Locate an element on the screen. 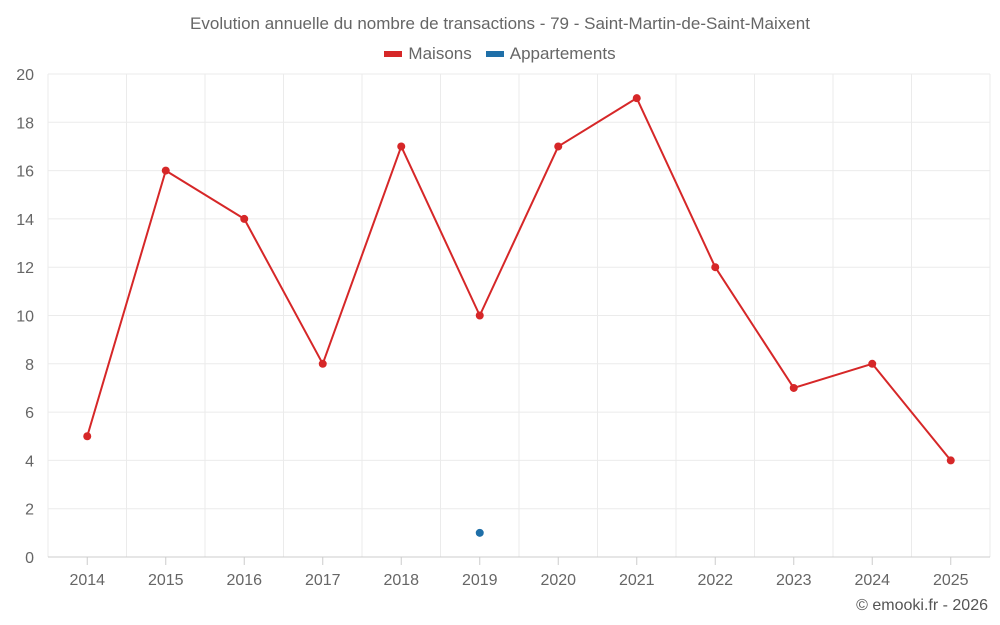 This screenshot has width=1000, height=625. y-tick-label: 18 is located at coordinates (25, 123).